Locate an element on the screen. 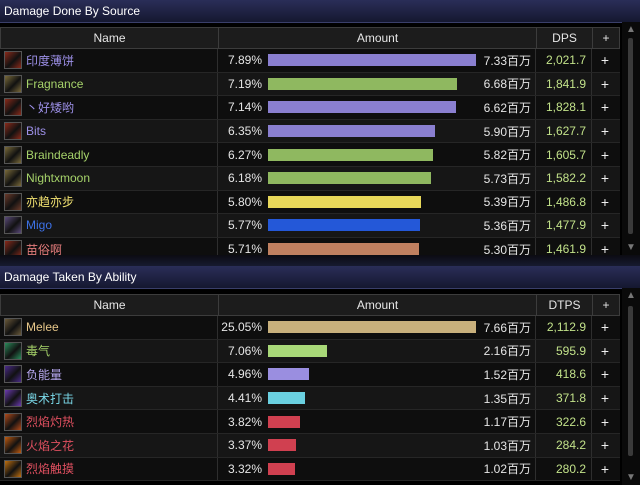 This screenshot has width=640, height=485. row-amount-cell: 7.19% 6.68百万 is located at coordinates (377, 84).